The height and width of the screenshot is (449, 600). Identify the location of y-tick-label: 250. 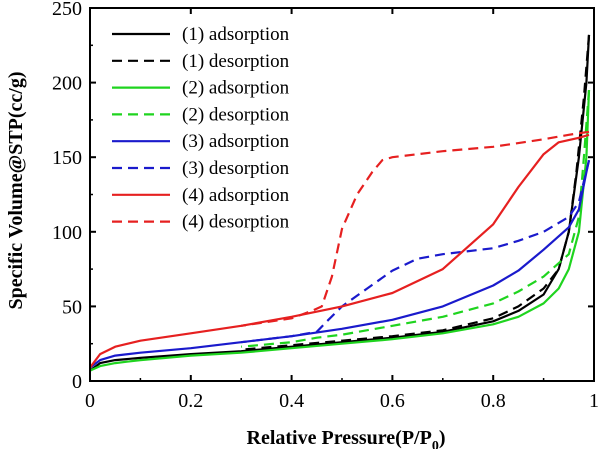
(67, 10).